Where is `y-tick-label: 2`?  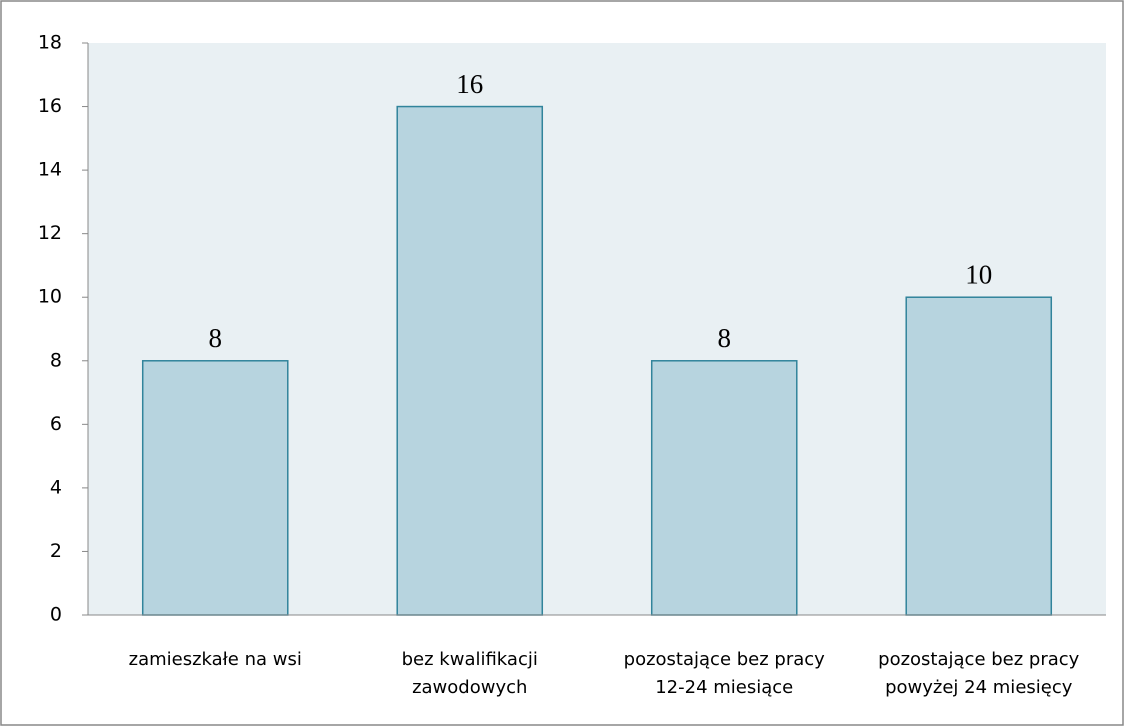
y-tick-label: 2 is located at coordinates (56, 551).